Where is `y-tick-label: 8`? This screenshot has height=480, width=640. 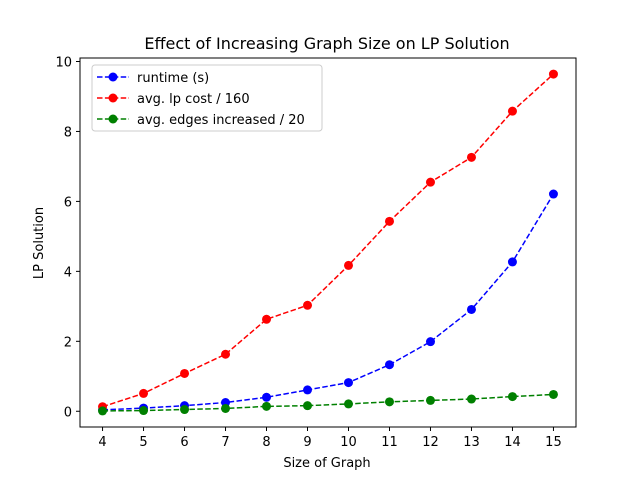
y-tick-label: 8 is located at coordinates (68, 132).